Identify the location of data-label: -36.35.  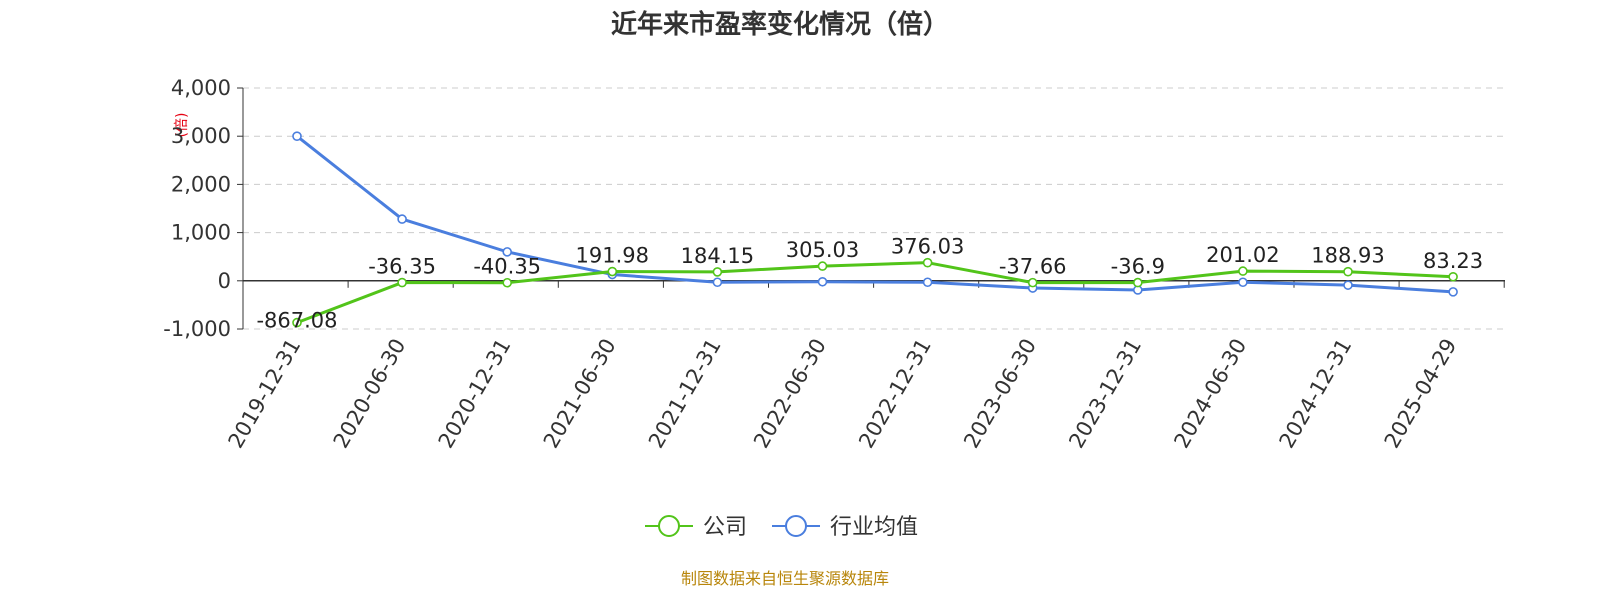
(402, 267).